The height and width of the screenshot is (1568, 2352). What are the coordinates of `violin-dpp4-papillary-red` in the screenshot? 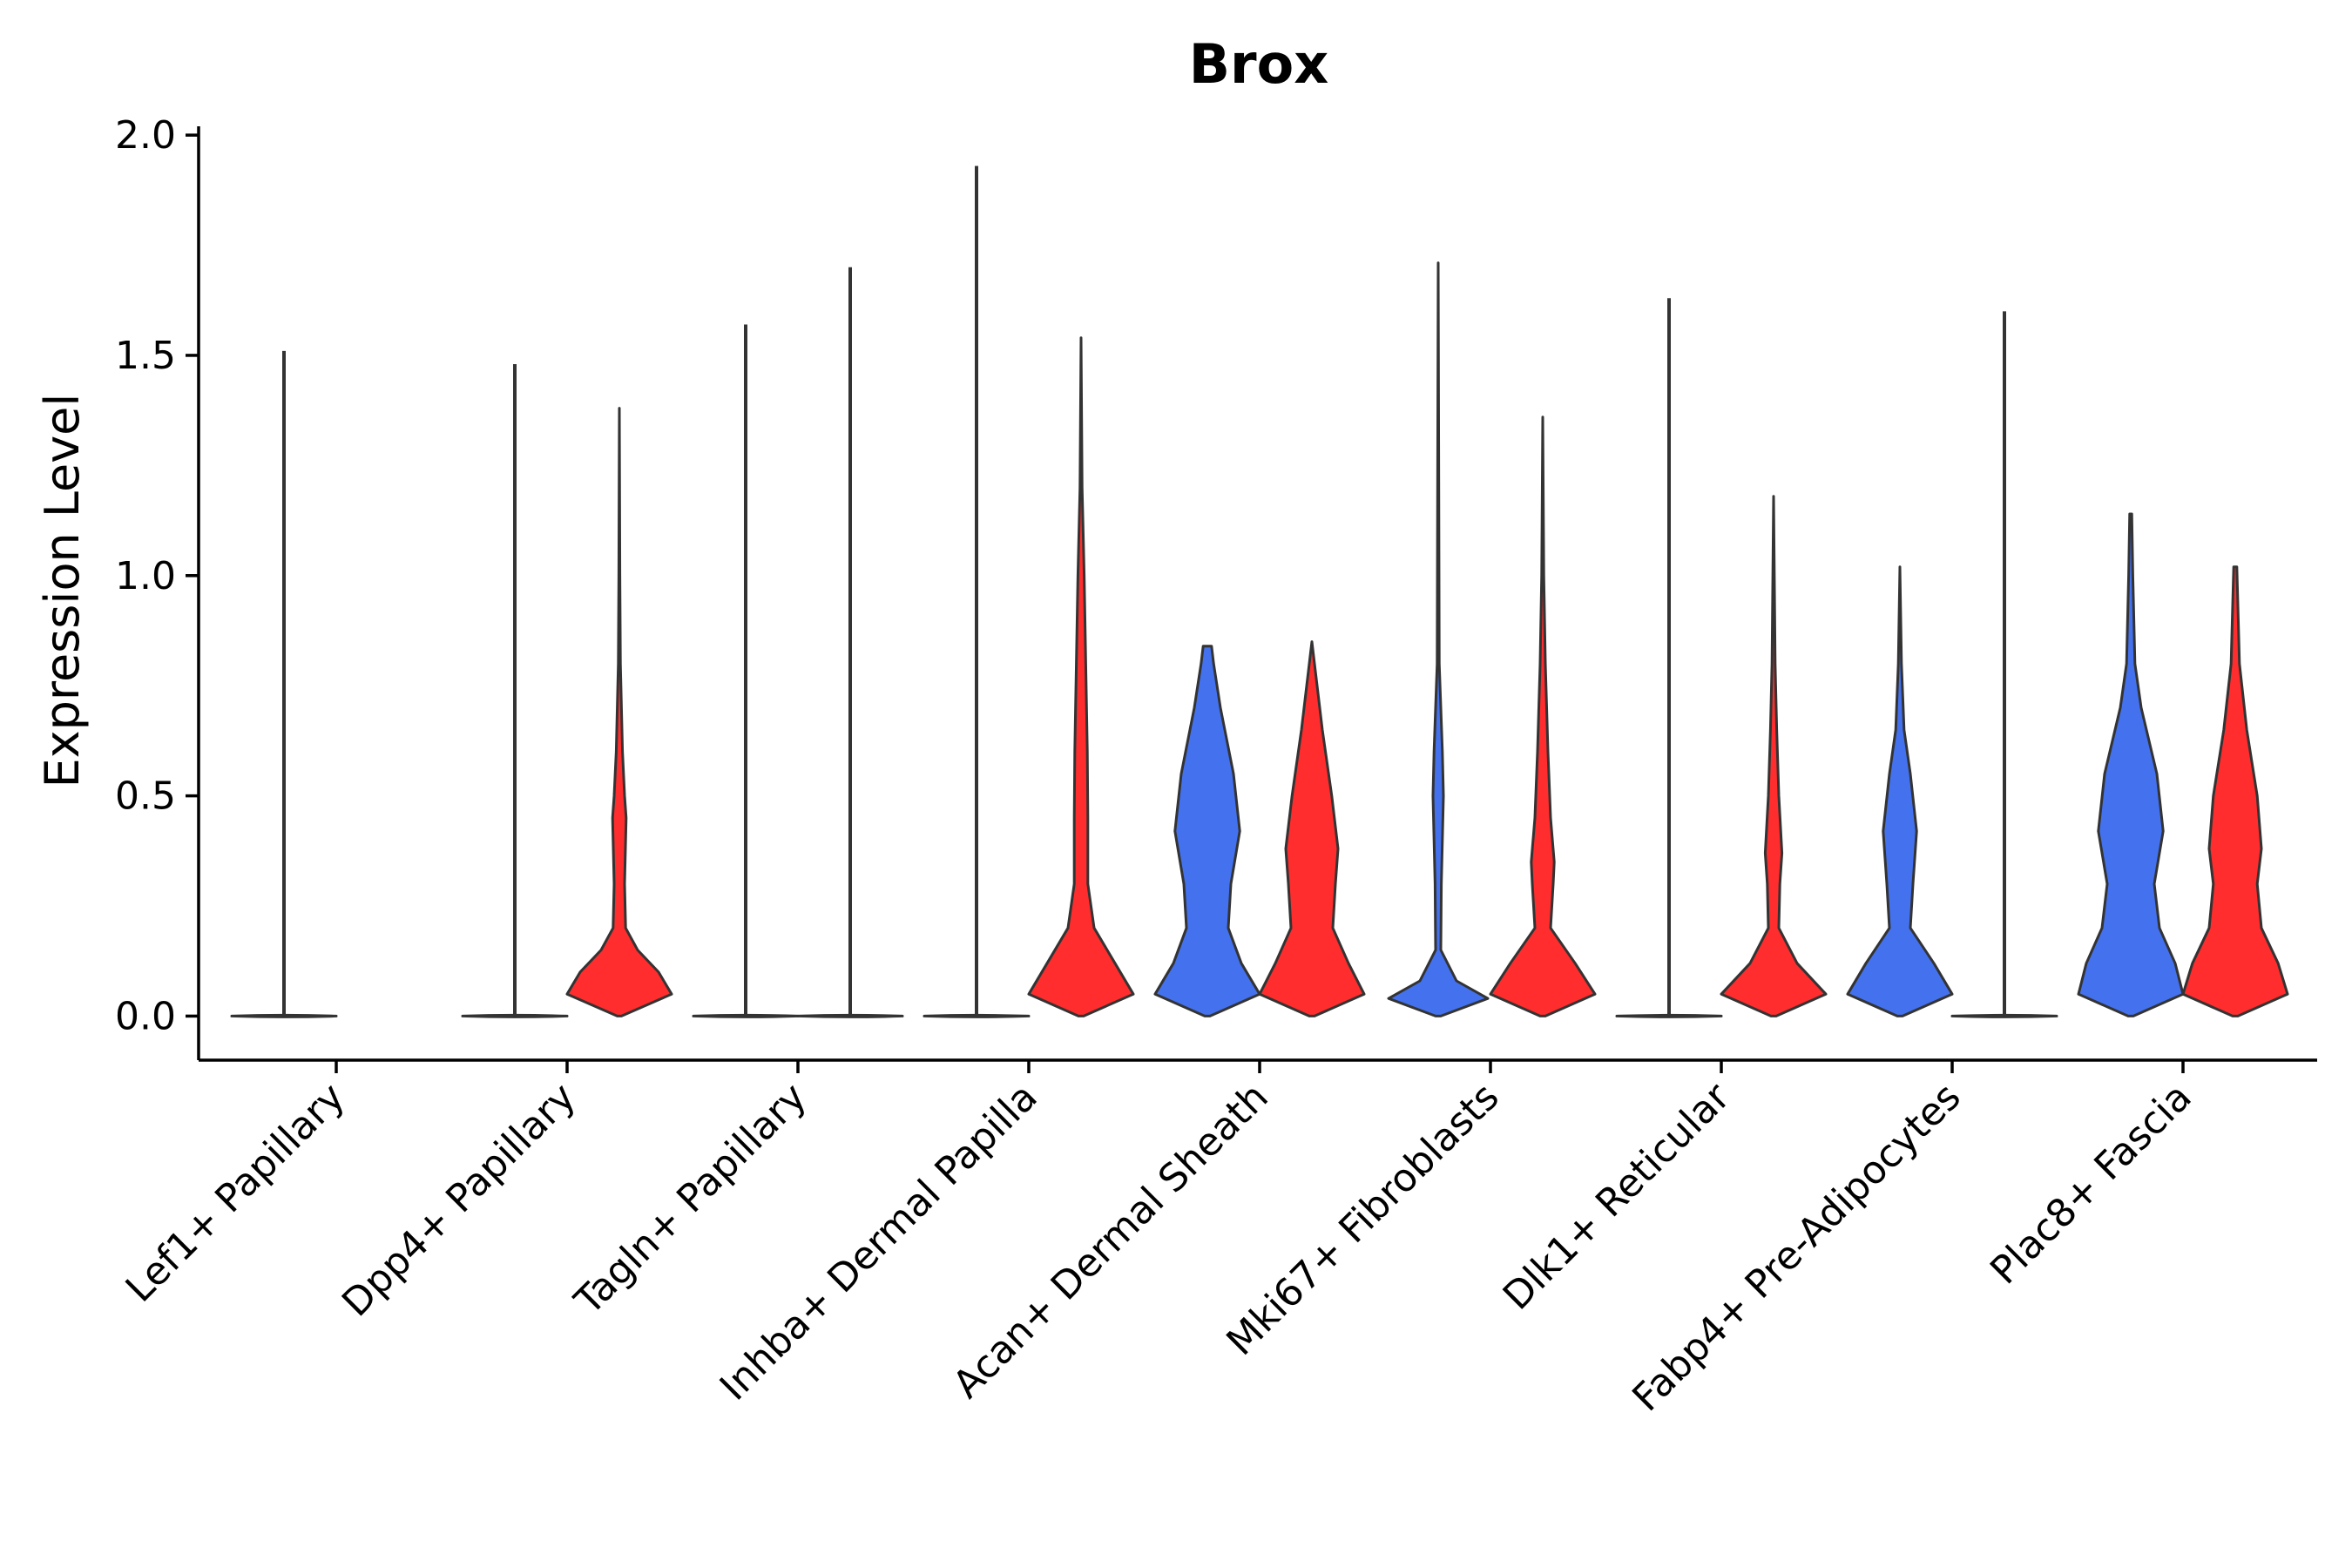 It's located at (619, 712).